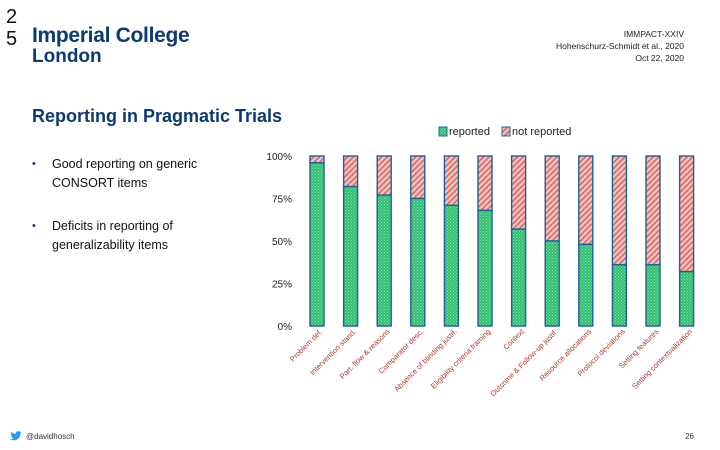  I want to click on slide-number: 2 5, so click(11, 28).